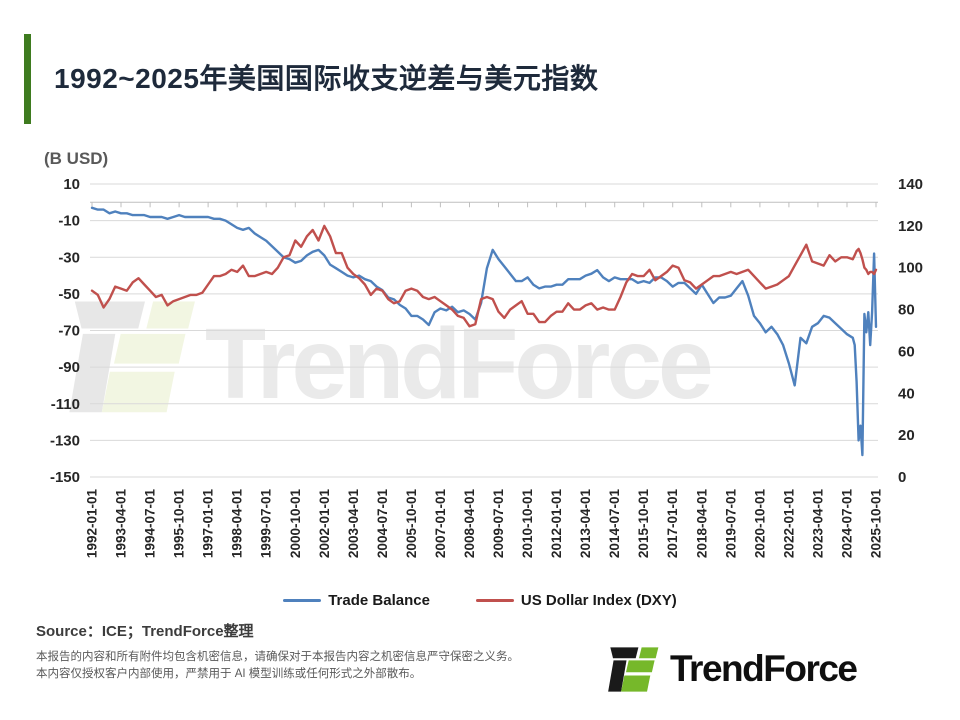 The width and height of the screenshot is (960, 720). I want to click on trendforce-logo-icon, so click(633, 669).